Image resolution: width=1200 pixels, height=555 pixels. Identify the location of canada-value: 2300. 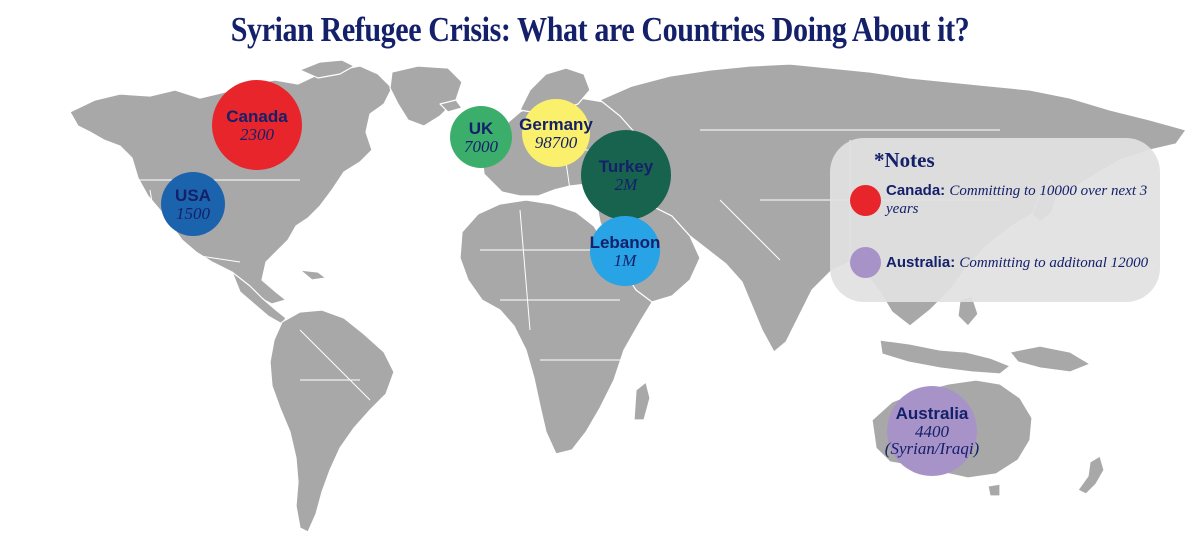
(257, 134).